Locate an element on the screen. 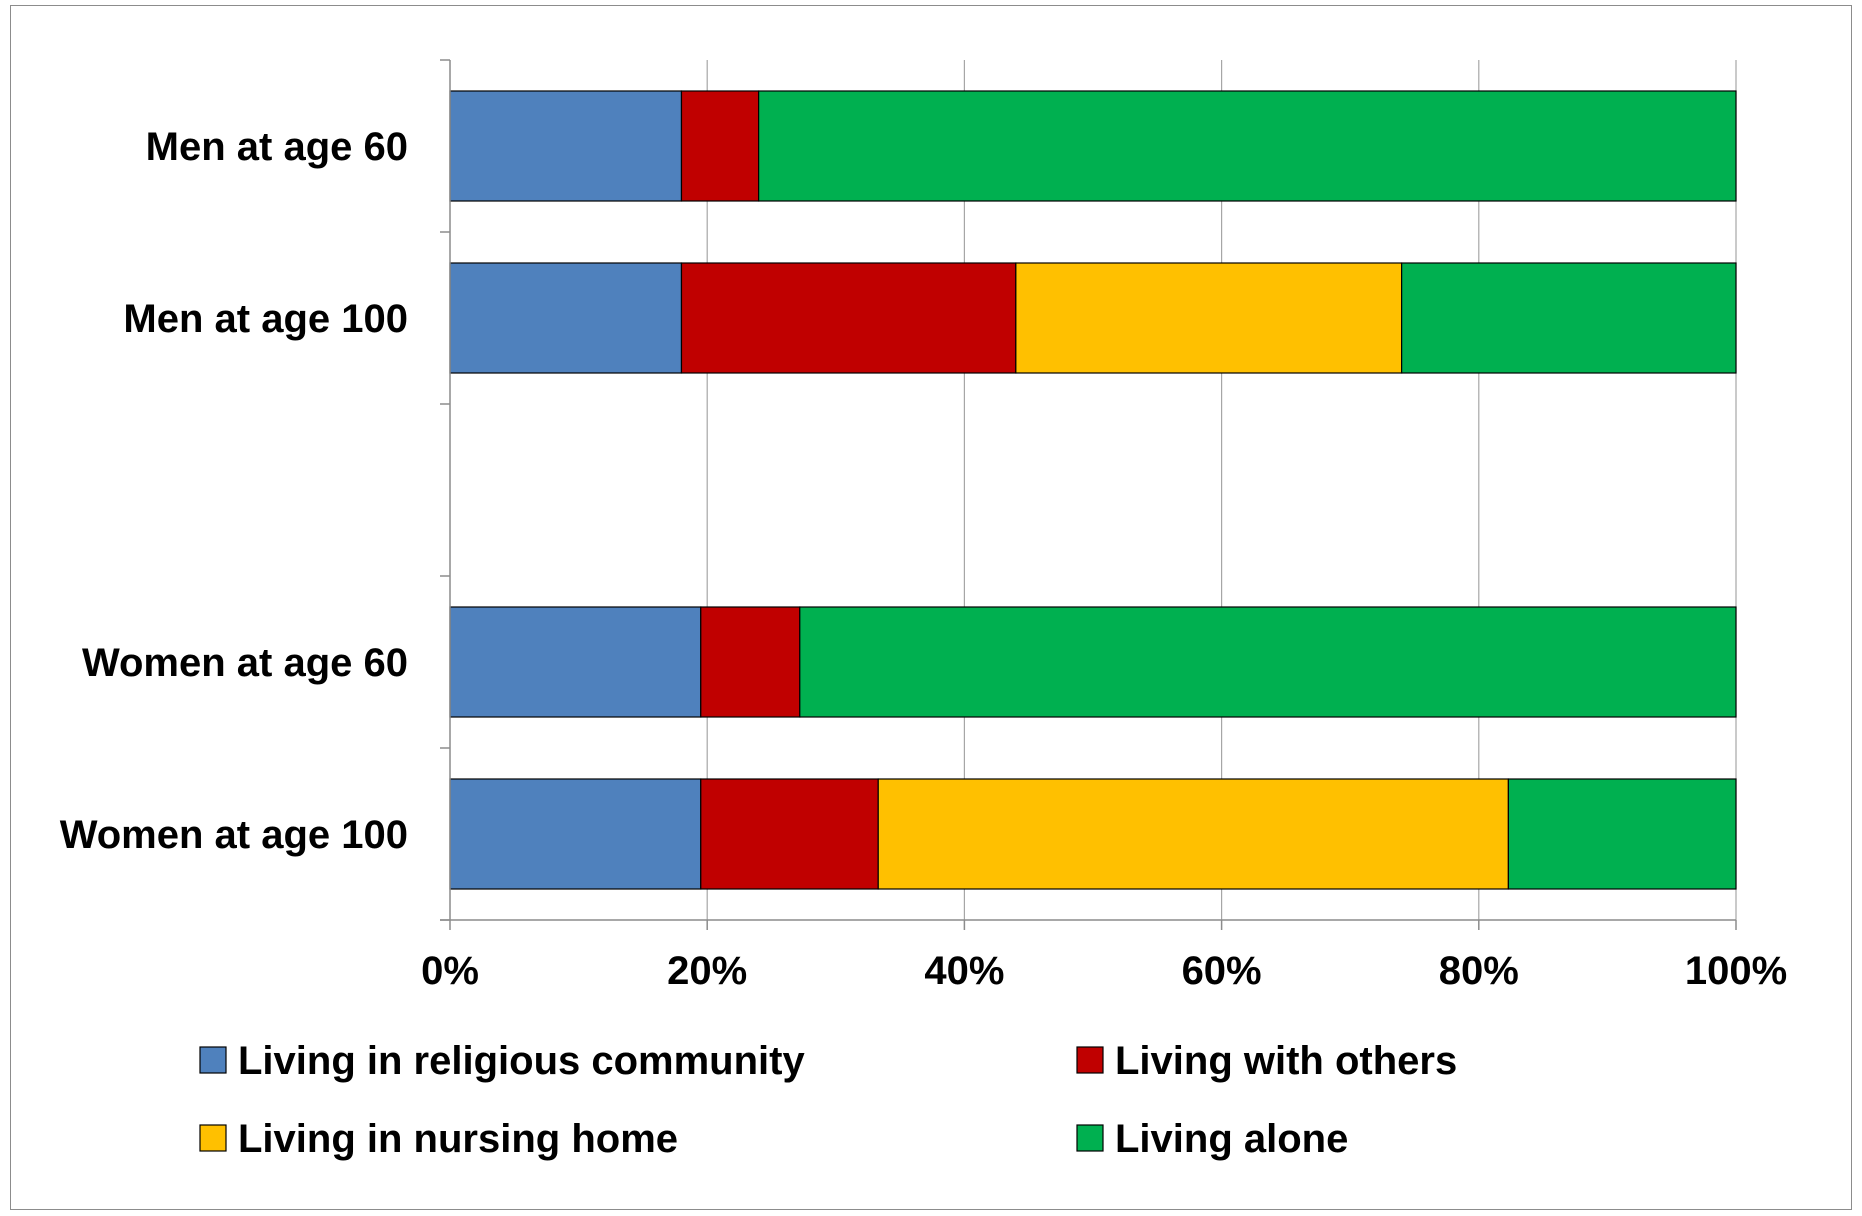 The height and width of the screenshot is (1216, 1862). legend-item: Living with others is located at coordinates (1266, 1061).